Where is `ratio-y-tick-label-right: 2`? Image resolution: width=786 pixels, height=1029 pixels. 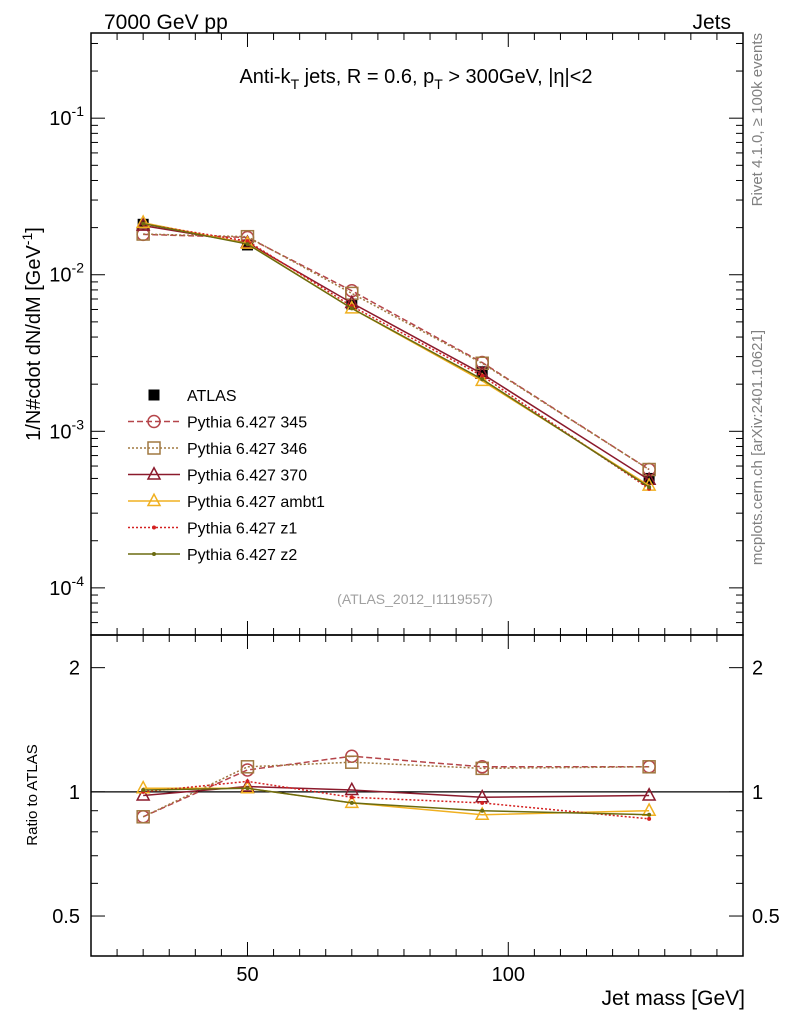
ratio-y-tick-label-right: 2 is located at coordinates (757, 669).